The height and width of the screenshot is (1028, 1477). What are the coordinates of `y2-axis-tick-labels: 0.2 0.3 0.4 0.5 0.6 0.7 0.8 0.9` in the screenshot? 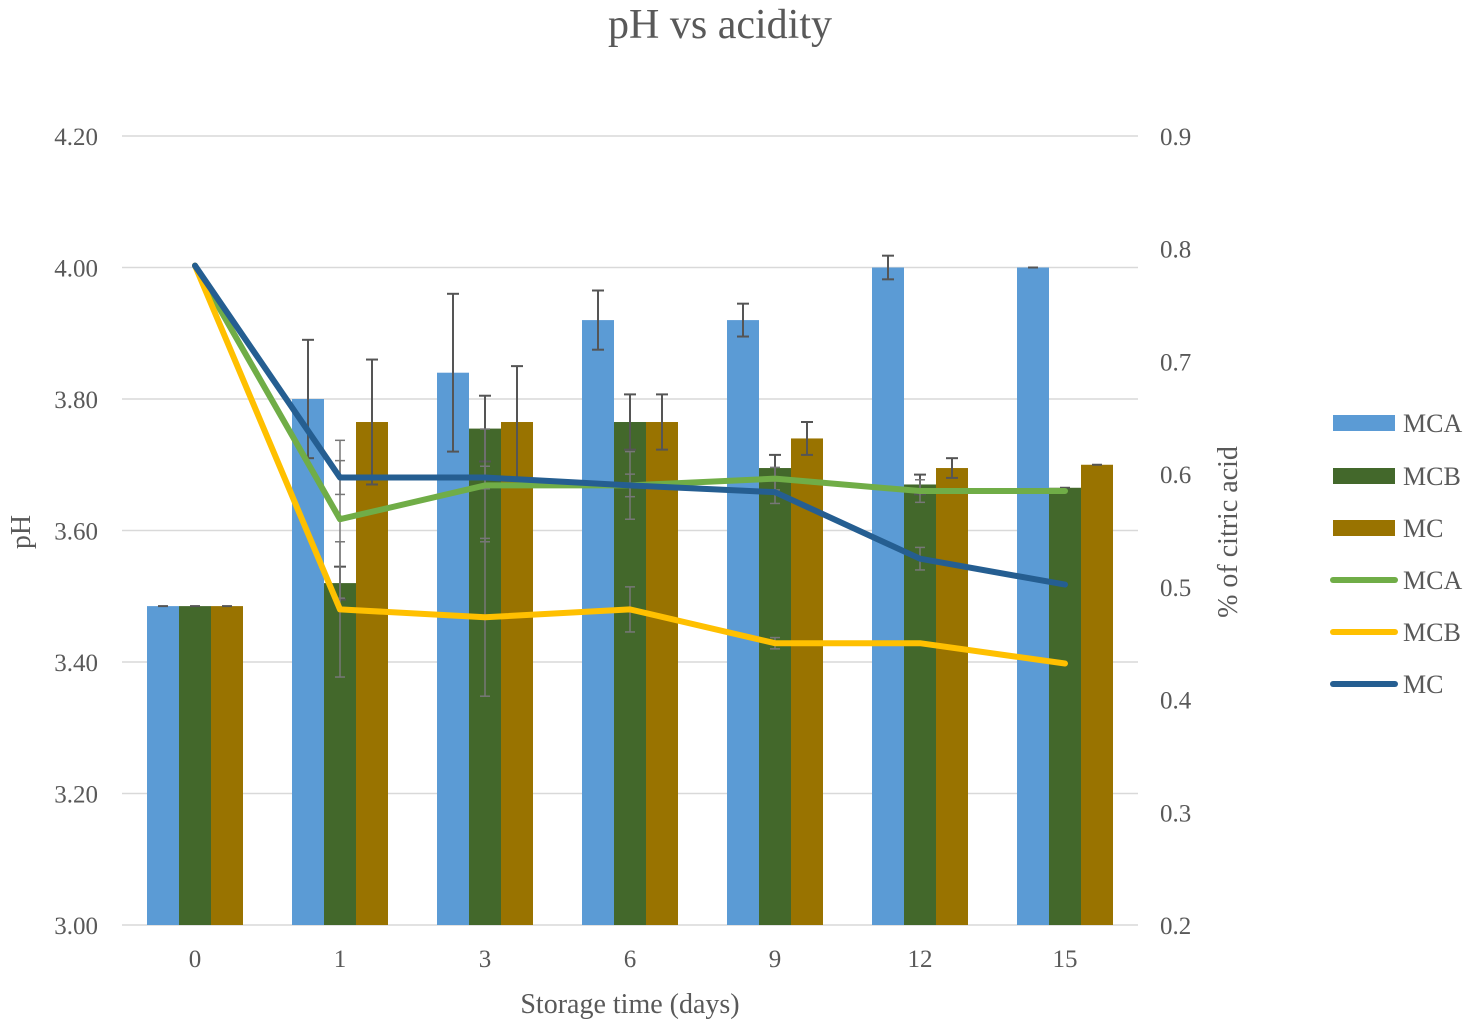 It's located at (1176, 532).